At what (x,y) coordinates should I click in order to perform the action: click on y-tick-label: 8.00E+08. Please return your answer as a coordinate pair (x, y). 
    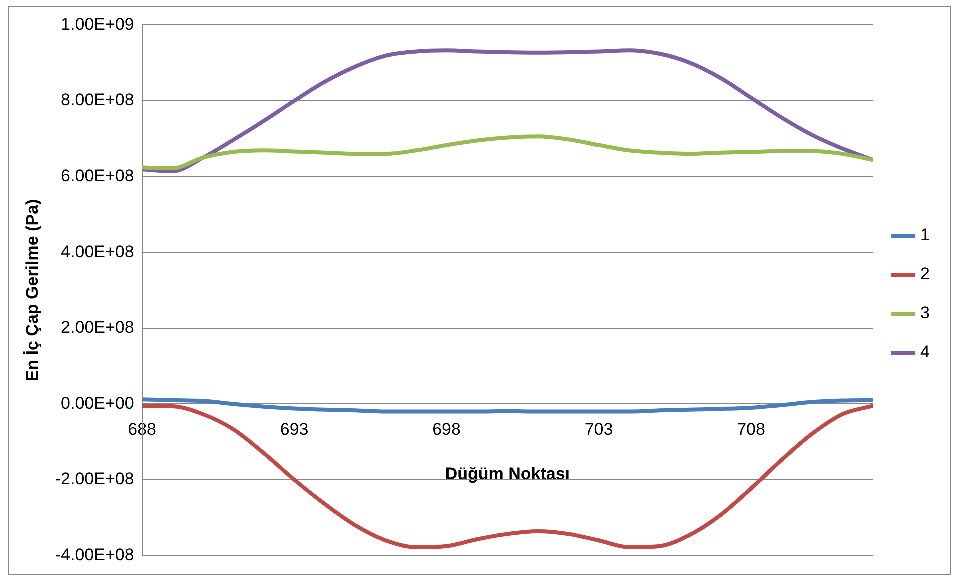
    Looking at the image, I should click on (97, 100).